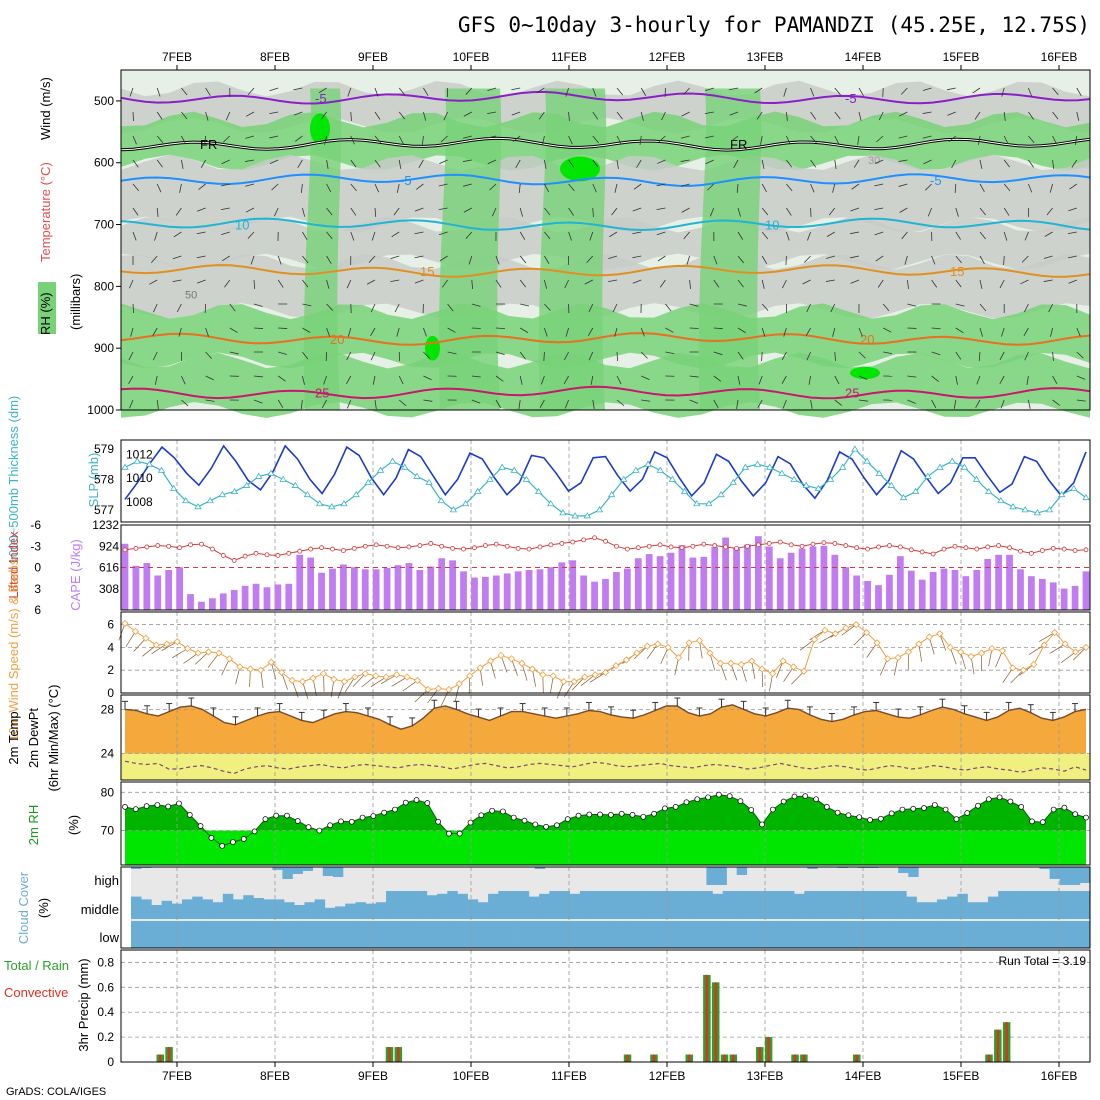 The image size is (1100, 1100). What do you see at coordinates (427, 271) in the screenshot?
I see `isotherm-label: 15` at bounding box center [427, 271].